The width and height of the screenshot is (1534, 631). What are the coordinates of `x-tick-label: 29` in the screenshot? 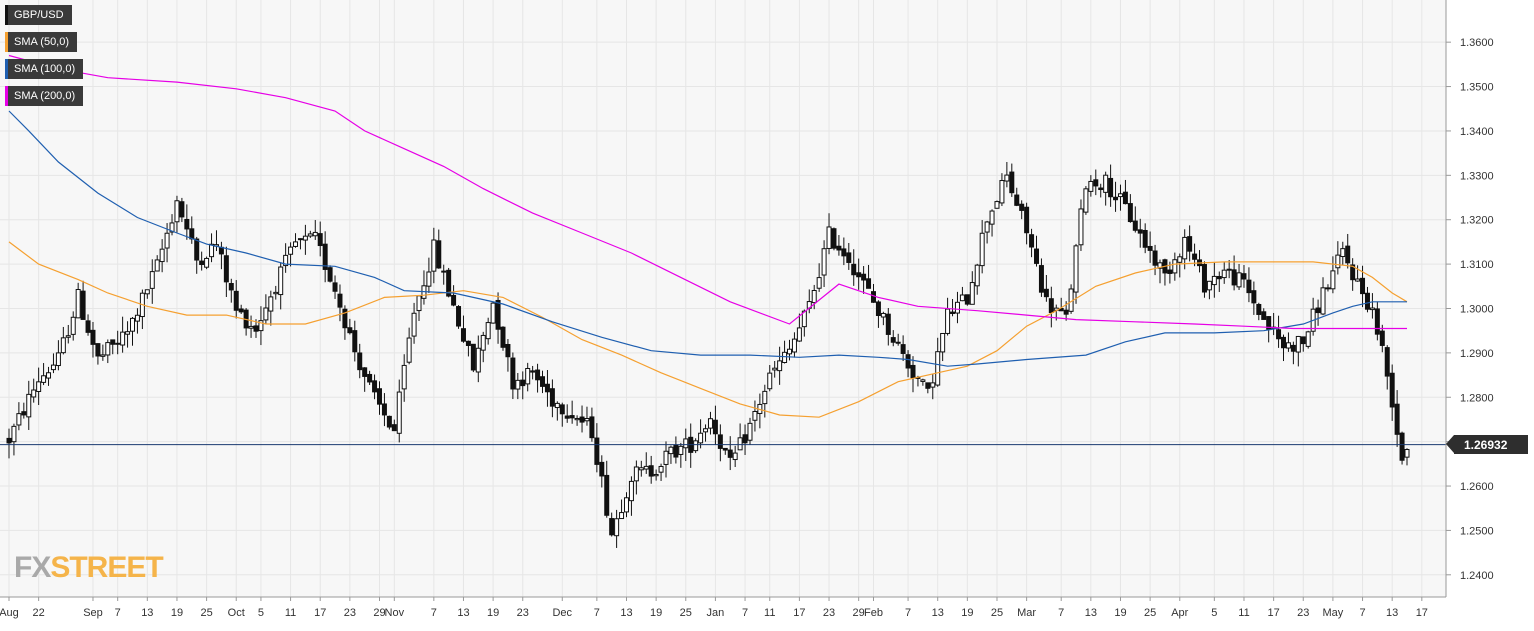 It's located at (379, 613).